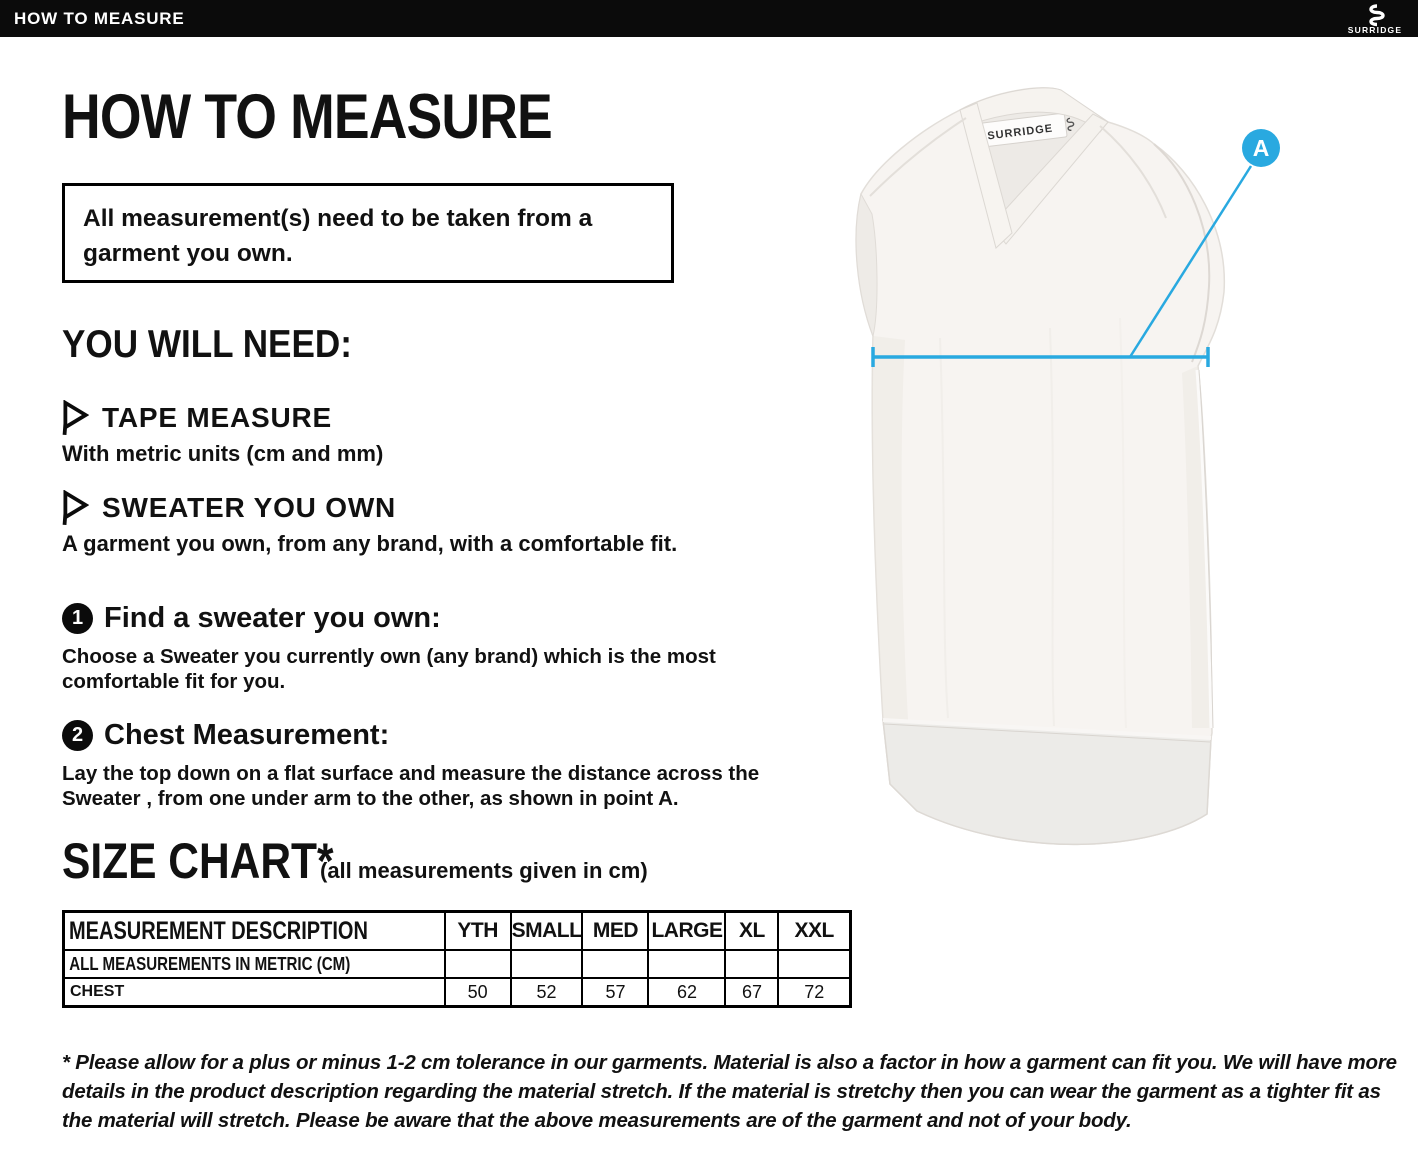 The height and width of the screenshot is (1156, 1418). I want to click on column-header-med: MED, so click(615, 930).